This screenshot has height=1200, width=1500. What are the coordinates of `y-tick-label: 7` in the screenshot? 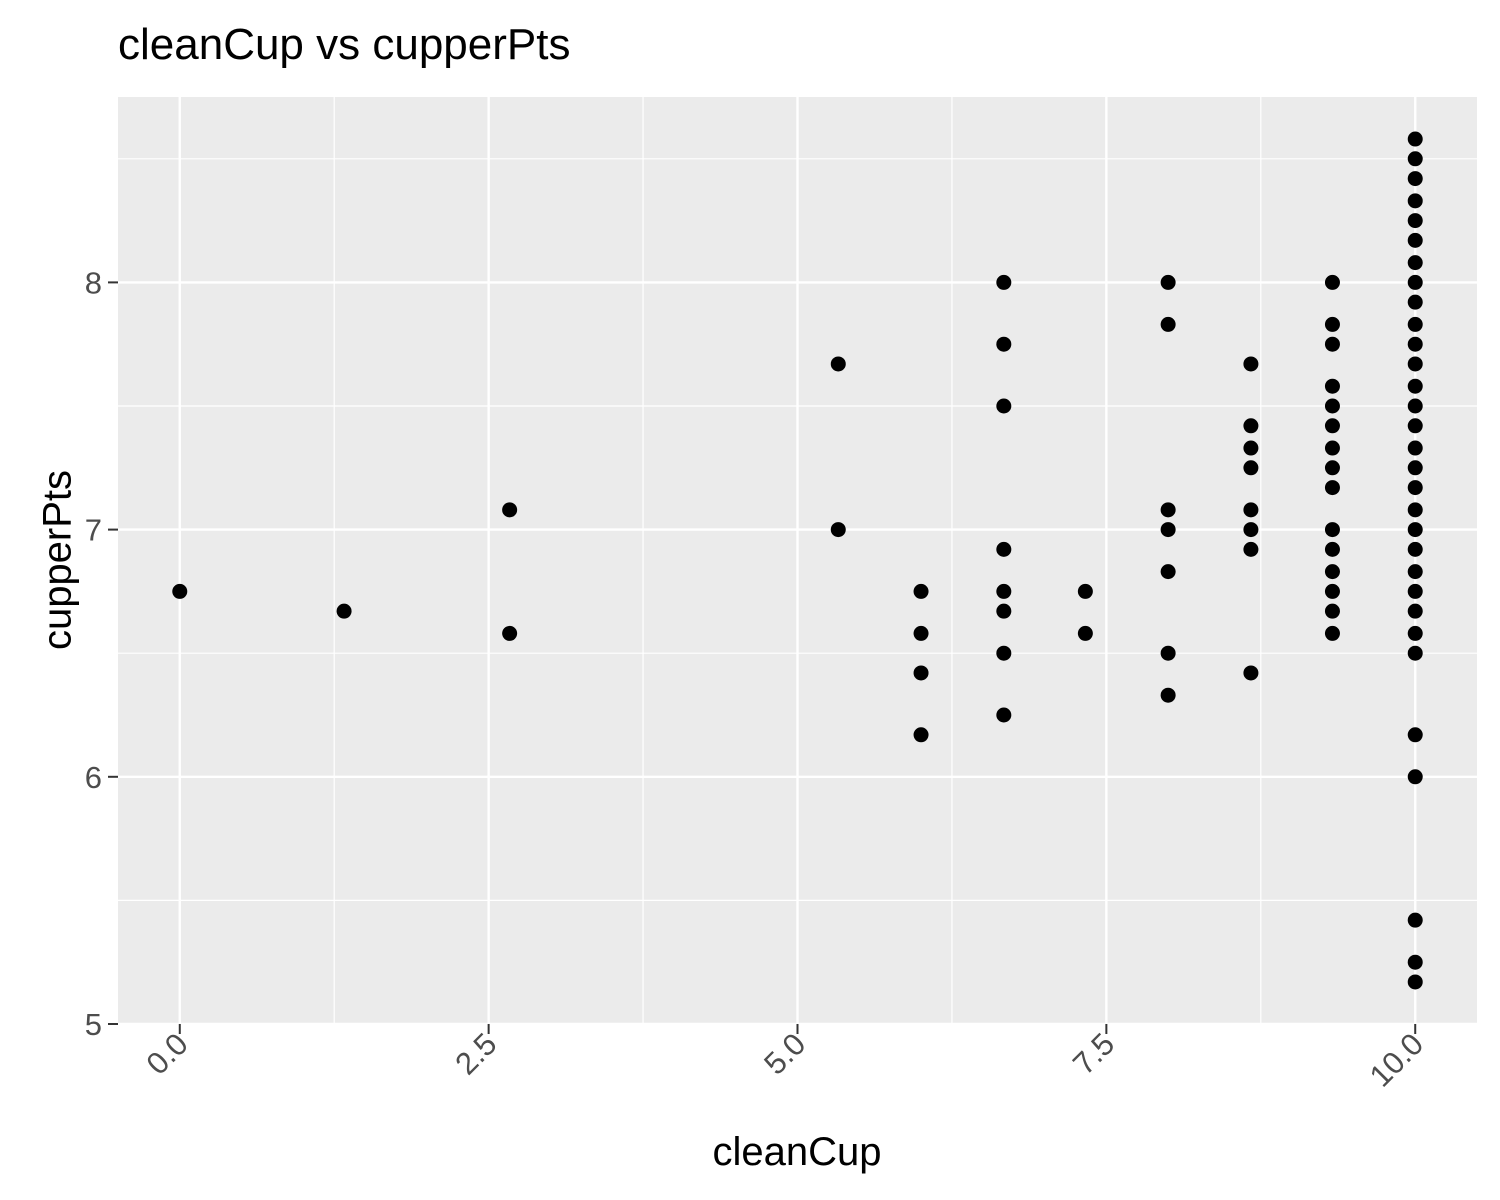 It's located at (93, 530).